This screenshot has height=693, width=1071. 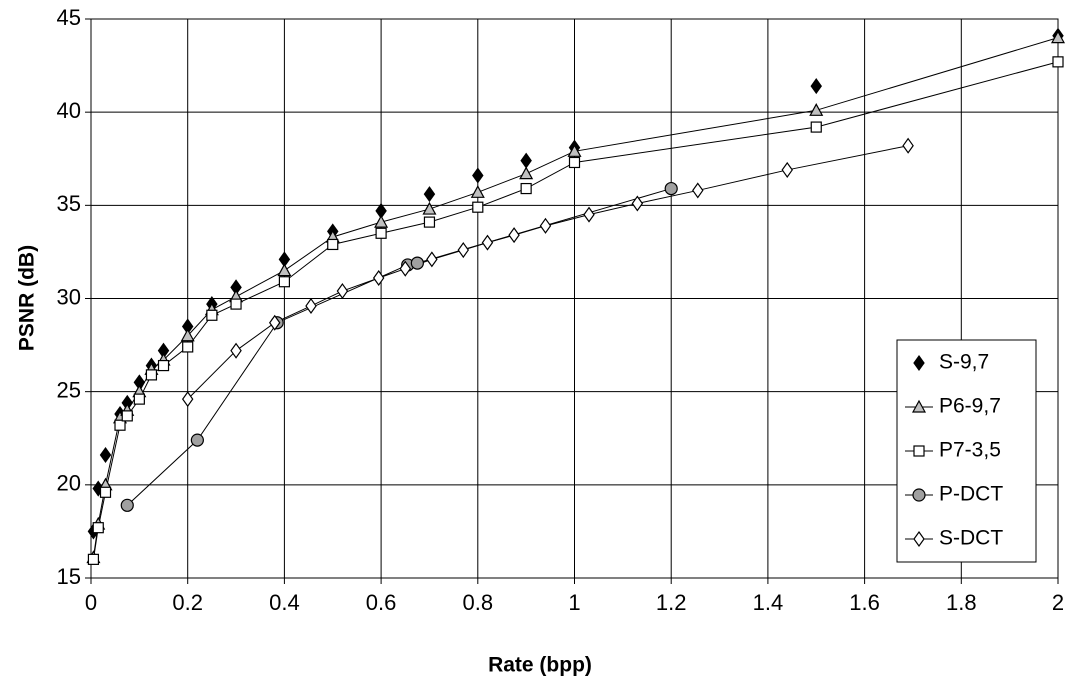 I want to click on legend-label: S-9,7, so click(x=964, y=362).